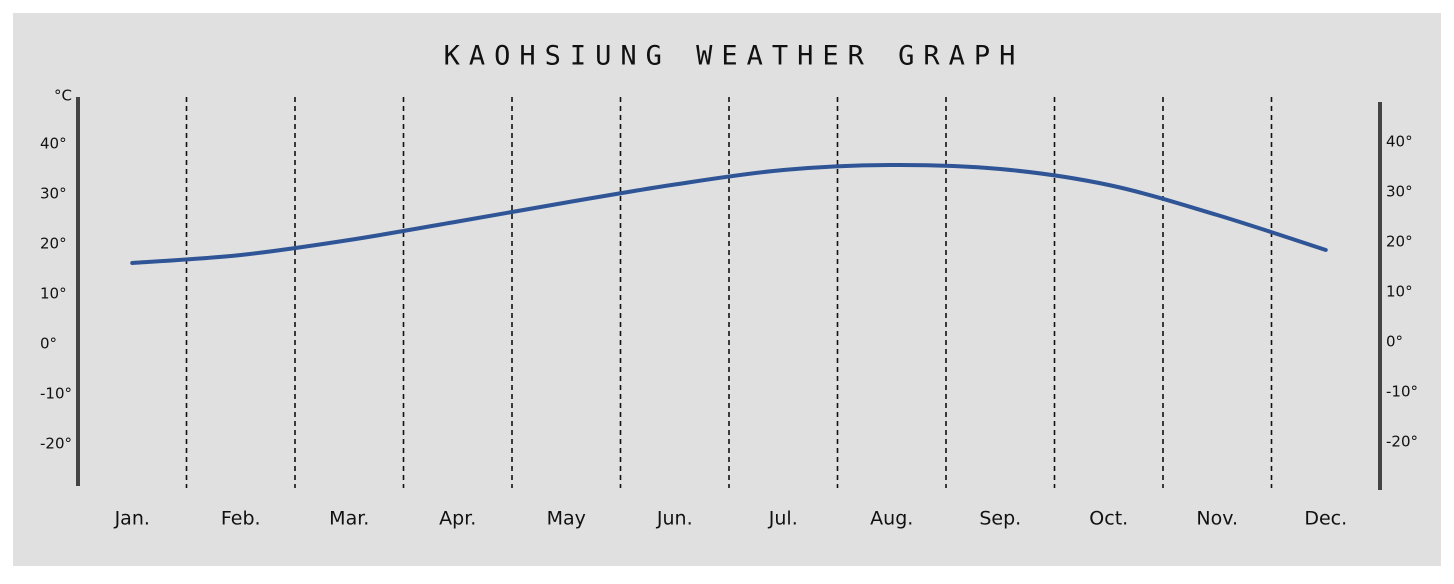 The width and height of the screenshot is (1454, 584). I want to click on y-tick-label: 40°, so click(53, 144).